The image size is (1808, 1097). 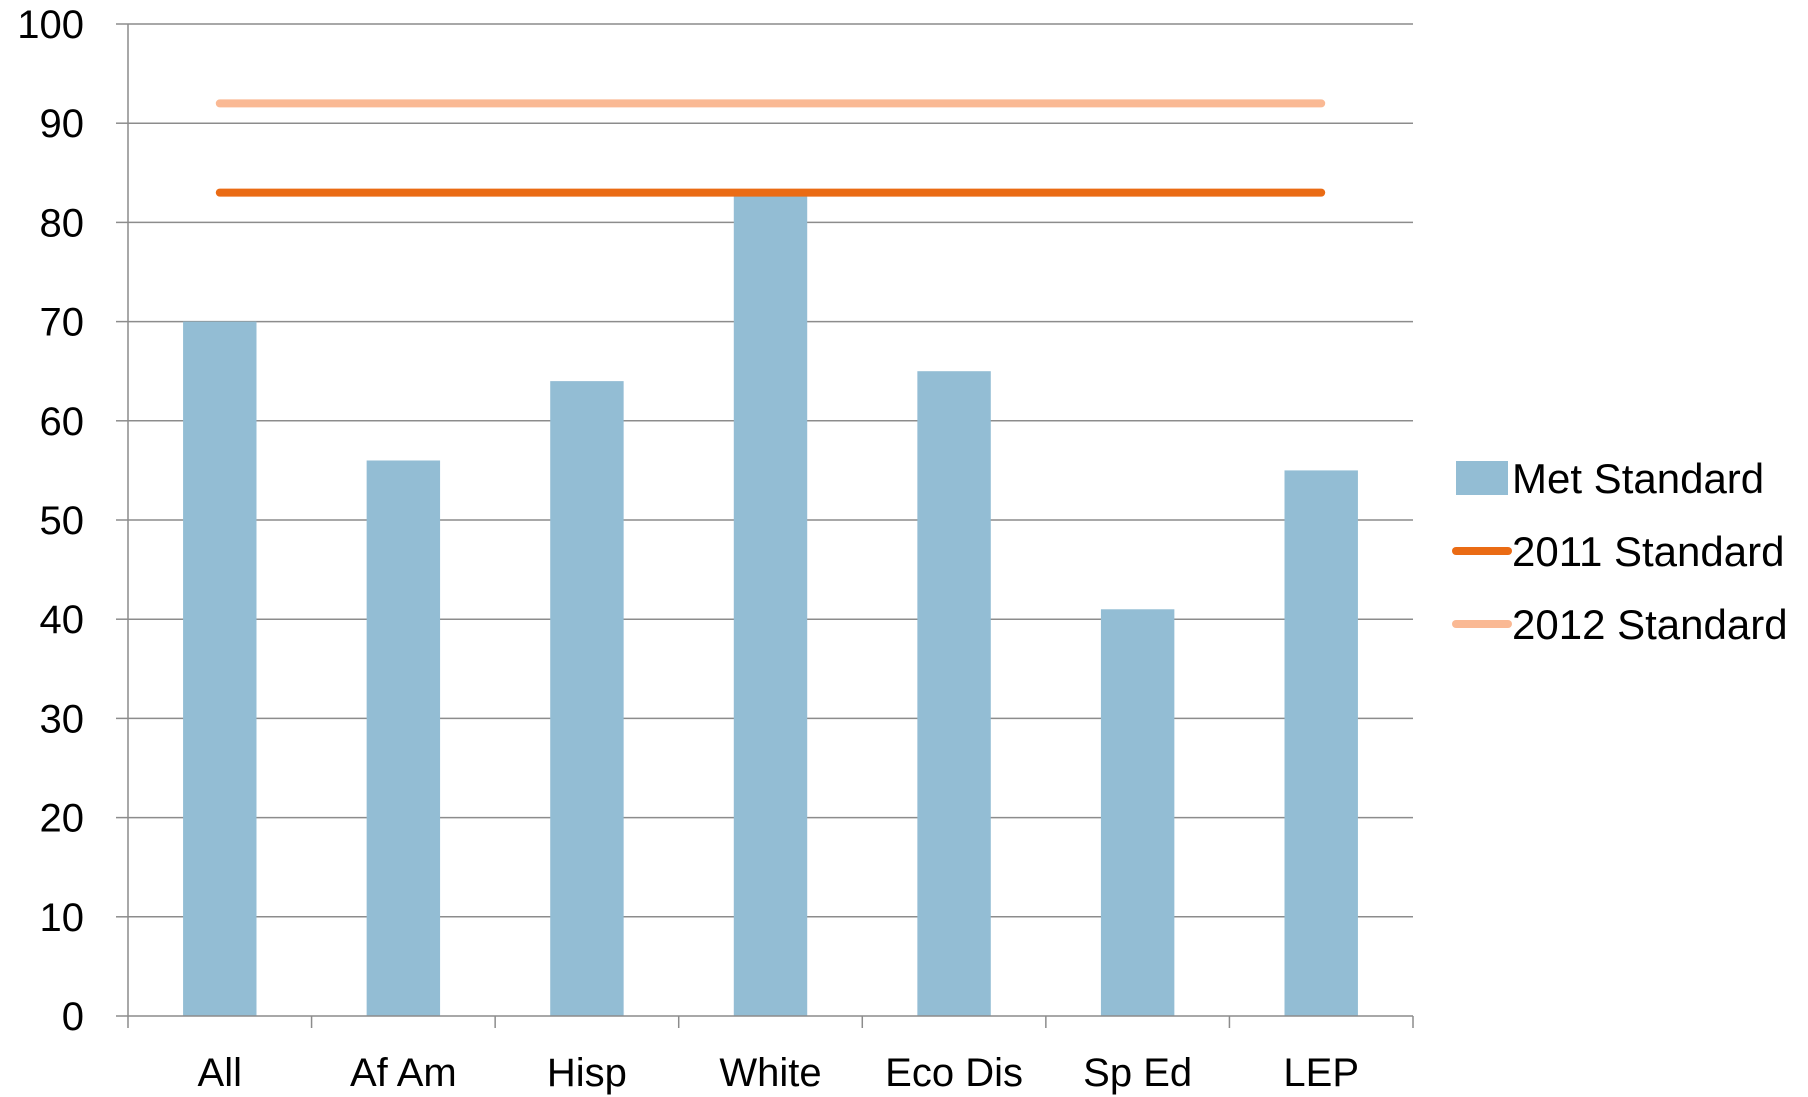 I want to click on y-tick-label: 70, so click(x=62, y=323).